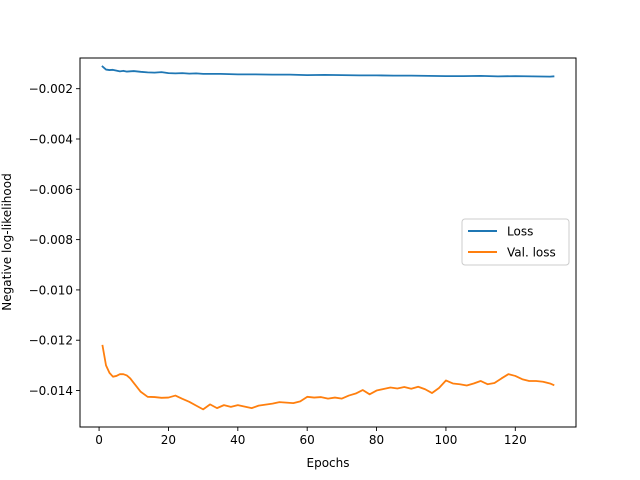  What do you see at coordinates (531, 253) in the screenshot?
I see `legend-label-val-loss: Val. loss` at bounding box center [531, 253].